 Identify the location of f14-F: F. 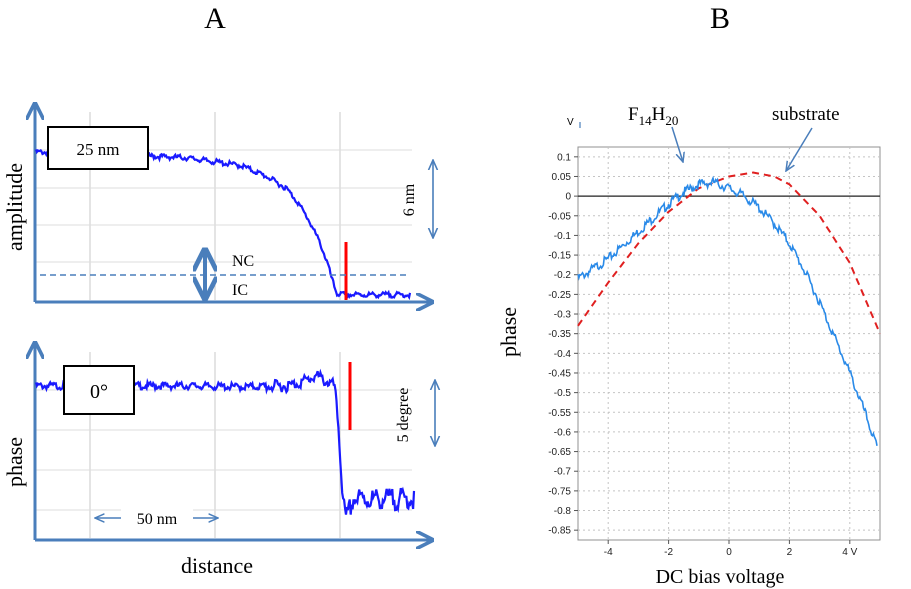
(633, 114).